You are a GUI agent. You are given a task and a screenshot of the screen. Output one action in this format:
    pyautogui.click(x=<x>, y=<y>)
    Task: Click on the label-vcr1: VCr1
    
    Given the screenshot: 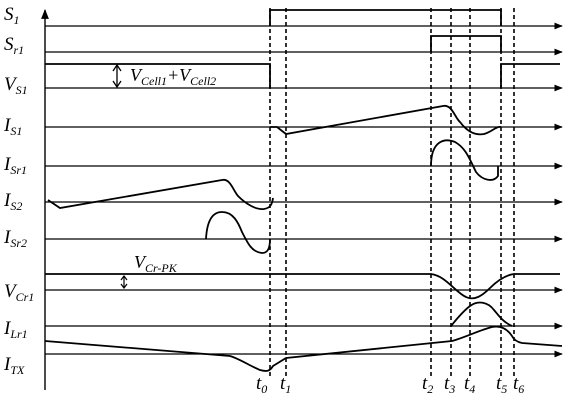 What is the action you would take?
    pyautogui.click(x=19, y=292)
    